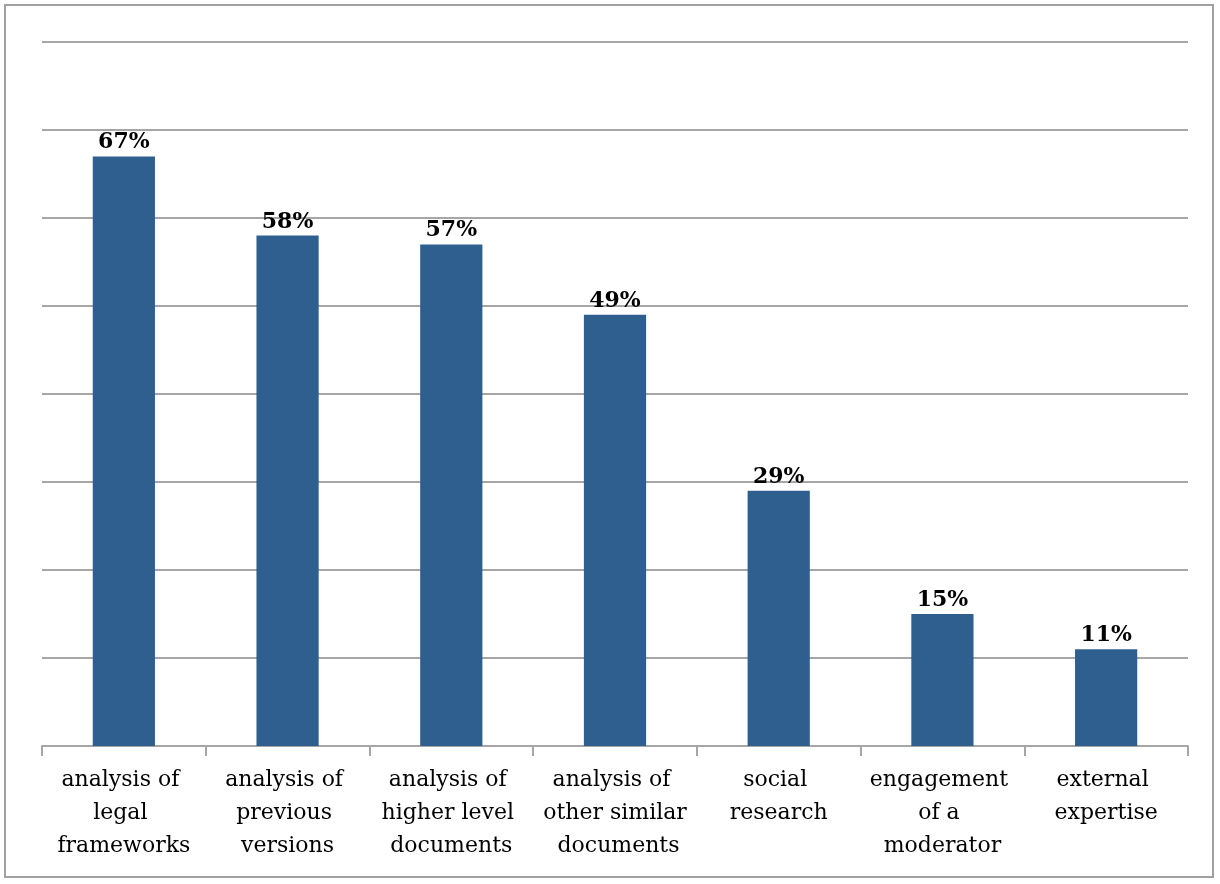 The image size is (1220, 884). Describe the element at coordinates (1106, 633) in the screenshot. I see `data-label: 11%` at that location.